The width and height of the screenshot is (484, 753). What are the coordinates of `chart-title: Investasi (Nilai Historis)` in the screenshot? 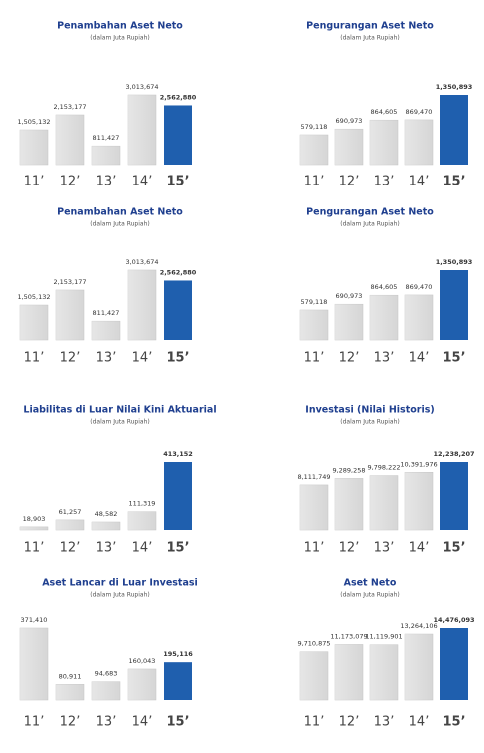 It's located at (369, 410).